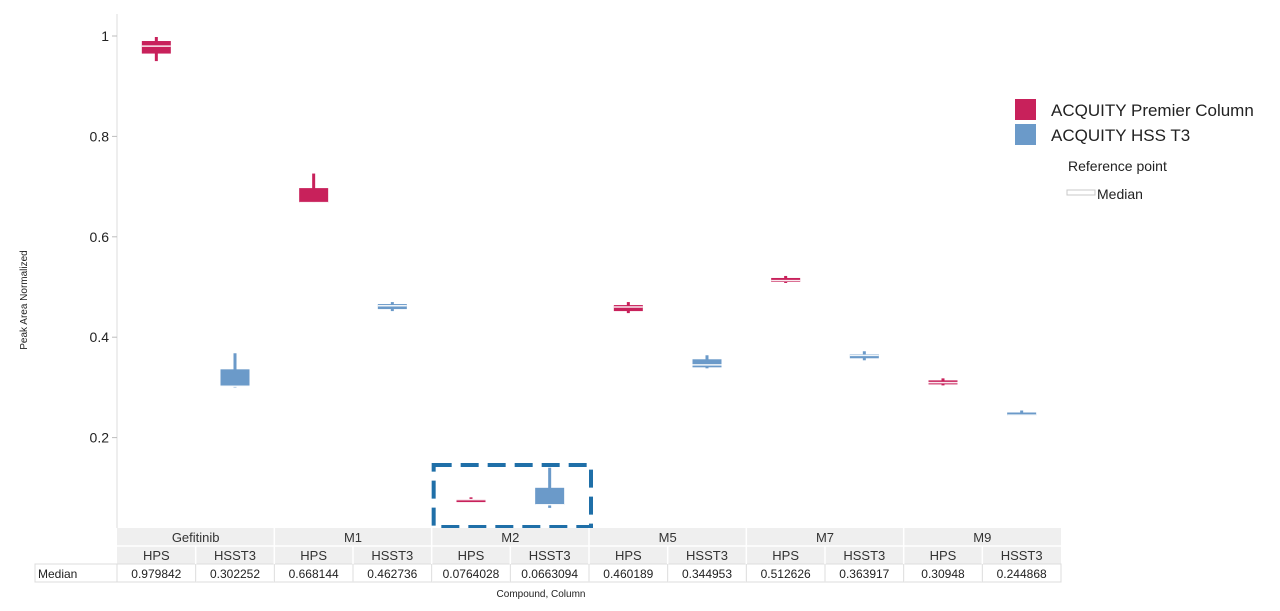 The height and width of the screenshot is (611, 1280). What do you see at coordinates (156, 574) in the screenshot?
I see `median-value-gefitinib-hps: 0.979842` at bounding box center [156, 574].